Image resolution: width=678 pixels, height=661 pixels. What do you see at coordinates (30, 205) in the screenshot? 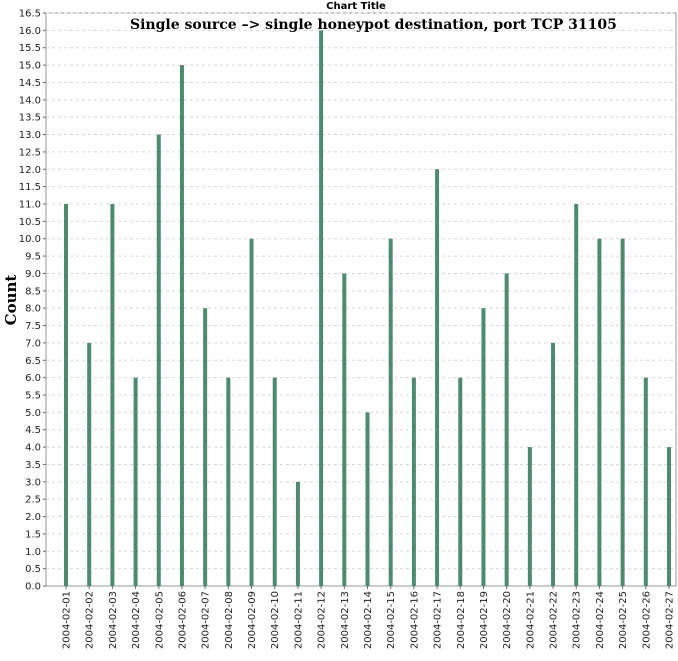
I see `y-tick-label: 11.0` at bounding box center [30, 205].